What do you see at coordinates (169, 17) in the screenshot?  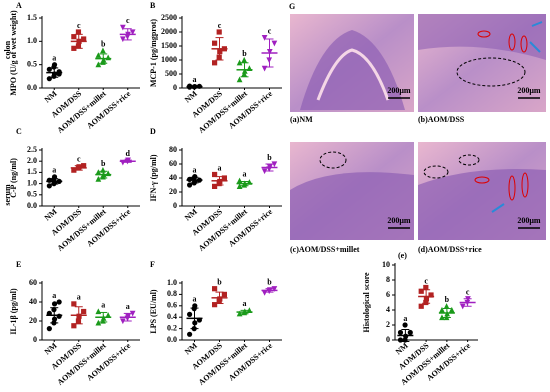 I see `y-tick-label: 2500` at bounding box center [169, 17].